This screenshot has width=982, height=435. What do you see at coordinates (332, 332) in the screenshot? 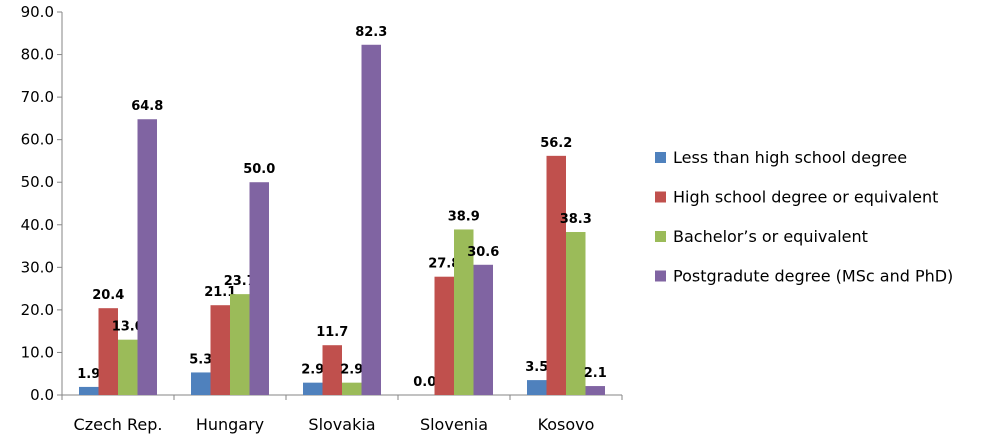
I see `data-label: 11.7` at bounding box center [332, 332].